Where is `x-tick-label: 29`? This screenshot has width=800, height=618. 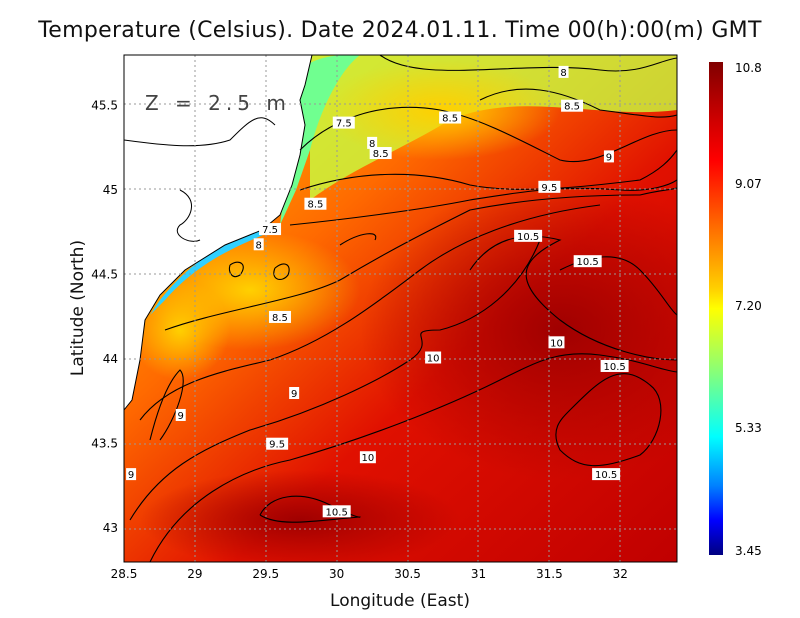 x-tick-label: 29 is located at coordinates (194, 574).